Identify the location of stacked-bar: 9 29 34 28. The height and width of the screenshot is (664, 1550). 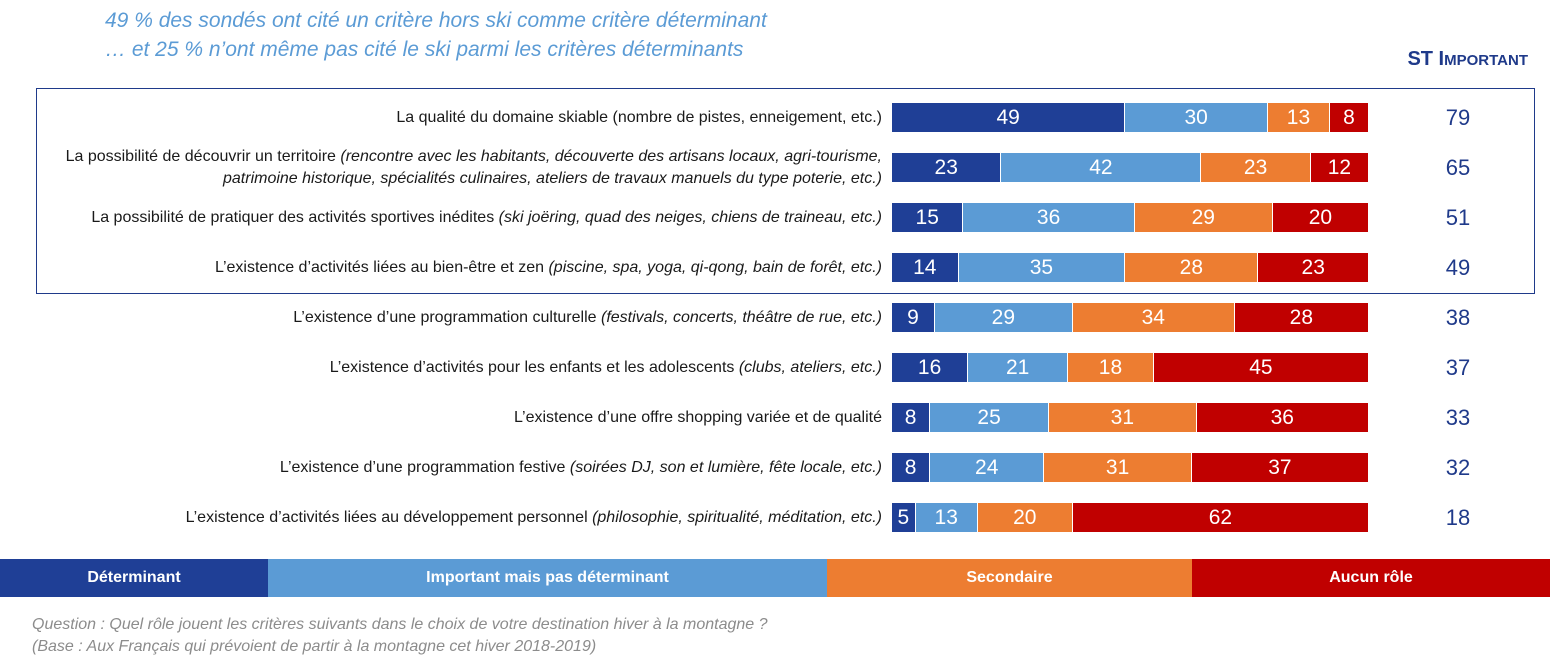
(1130, 317).